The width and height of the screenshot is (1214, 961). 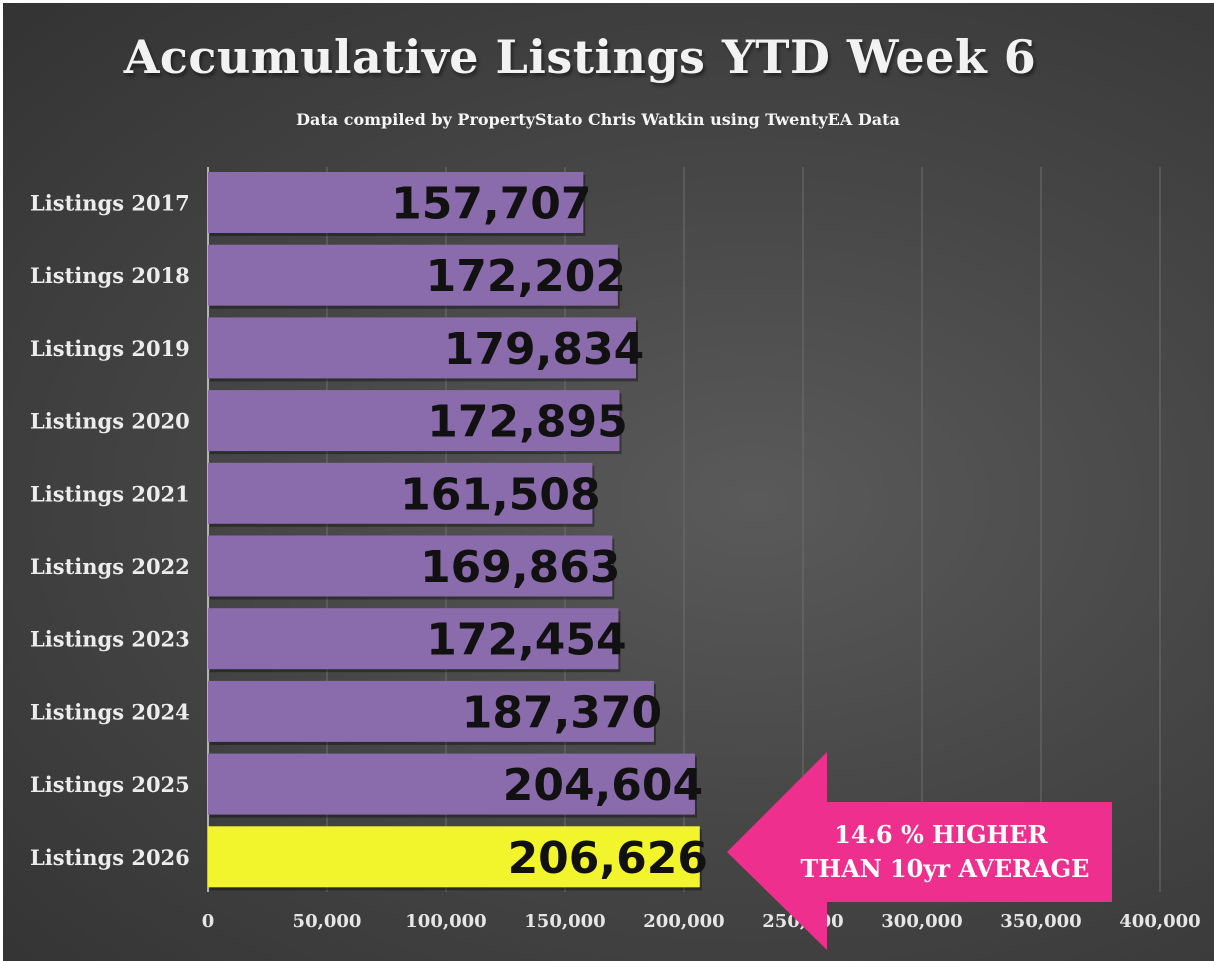 What do you see at coordinates (110, 493) in the screenshot?
I see `category-label: Listings 2021` at bounding box center [110, 493].